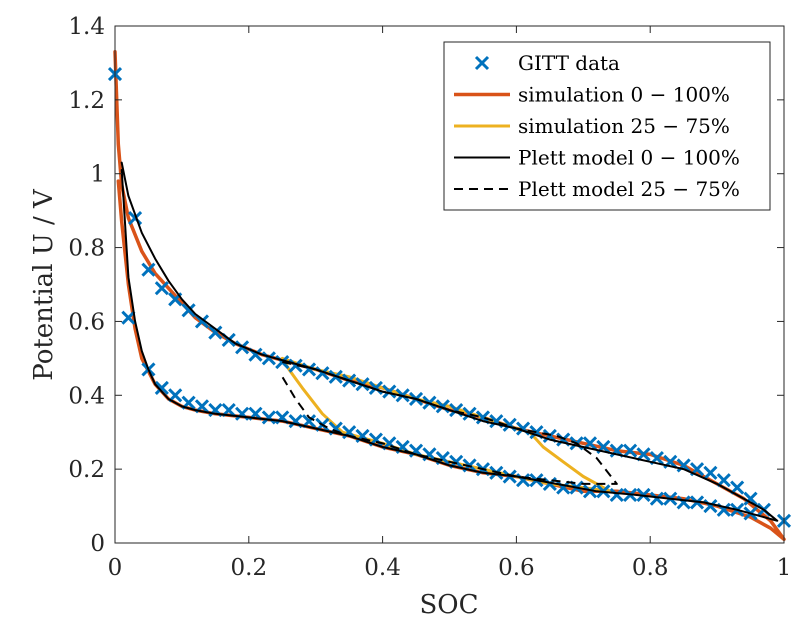  Describe the element at coordinates (516, 568) in the screenshot. I see `x-tick-label: 0.6` at that location.